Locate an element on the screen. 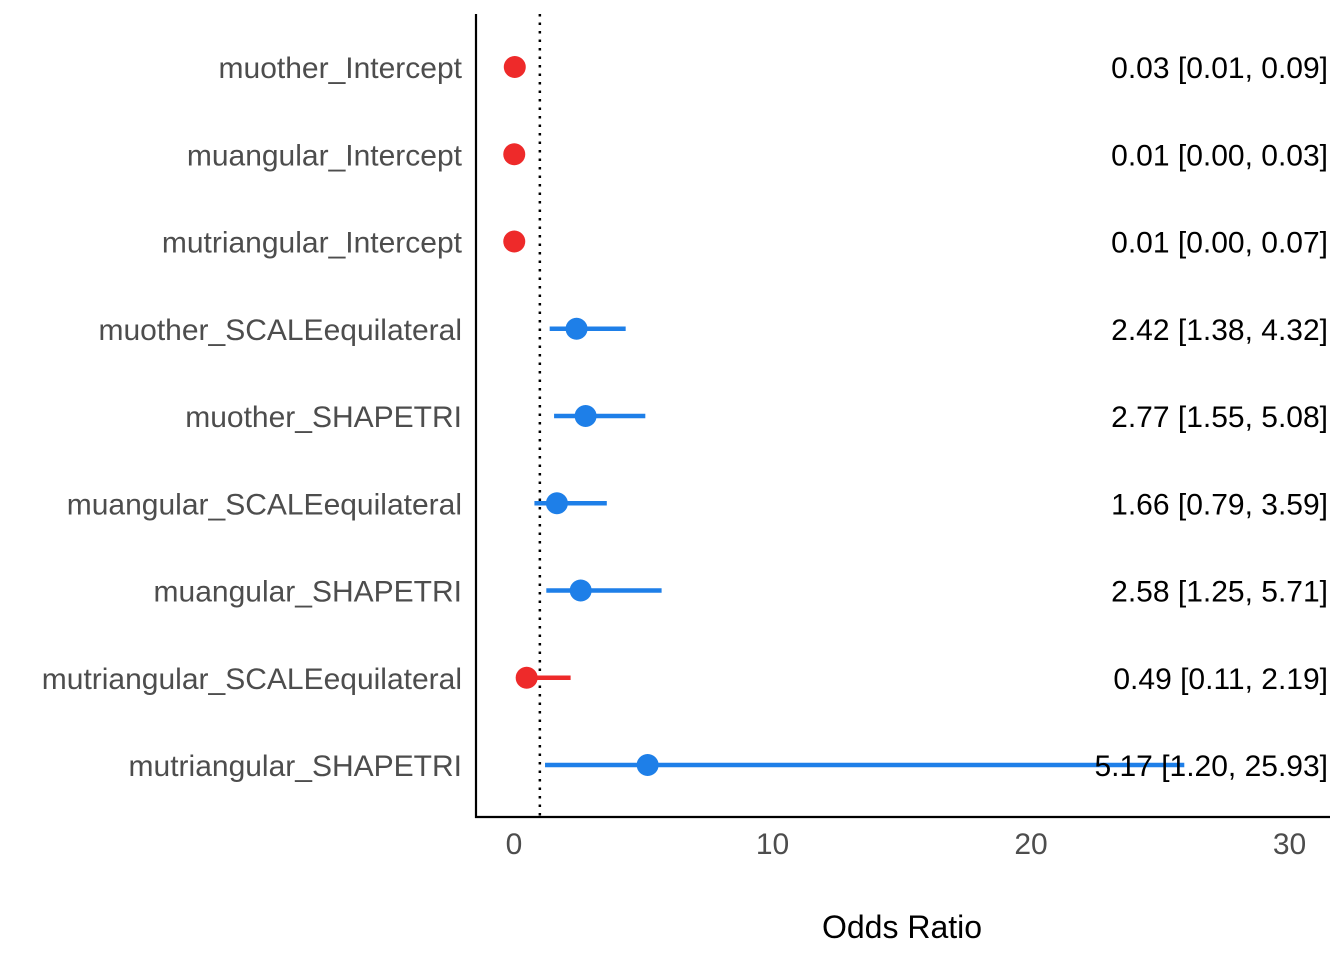 This screenshot has width=1344, height=960. x-tick-label: 10 is located at coordinates (772, 844).